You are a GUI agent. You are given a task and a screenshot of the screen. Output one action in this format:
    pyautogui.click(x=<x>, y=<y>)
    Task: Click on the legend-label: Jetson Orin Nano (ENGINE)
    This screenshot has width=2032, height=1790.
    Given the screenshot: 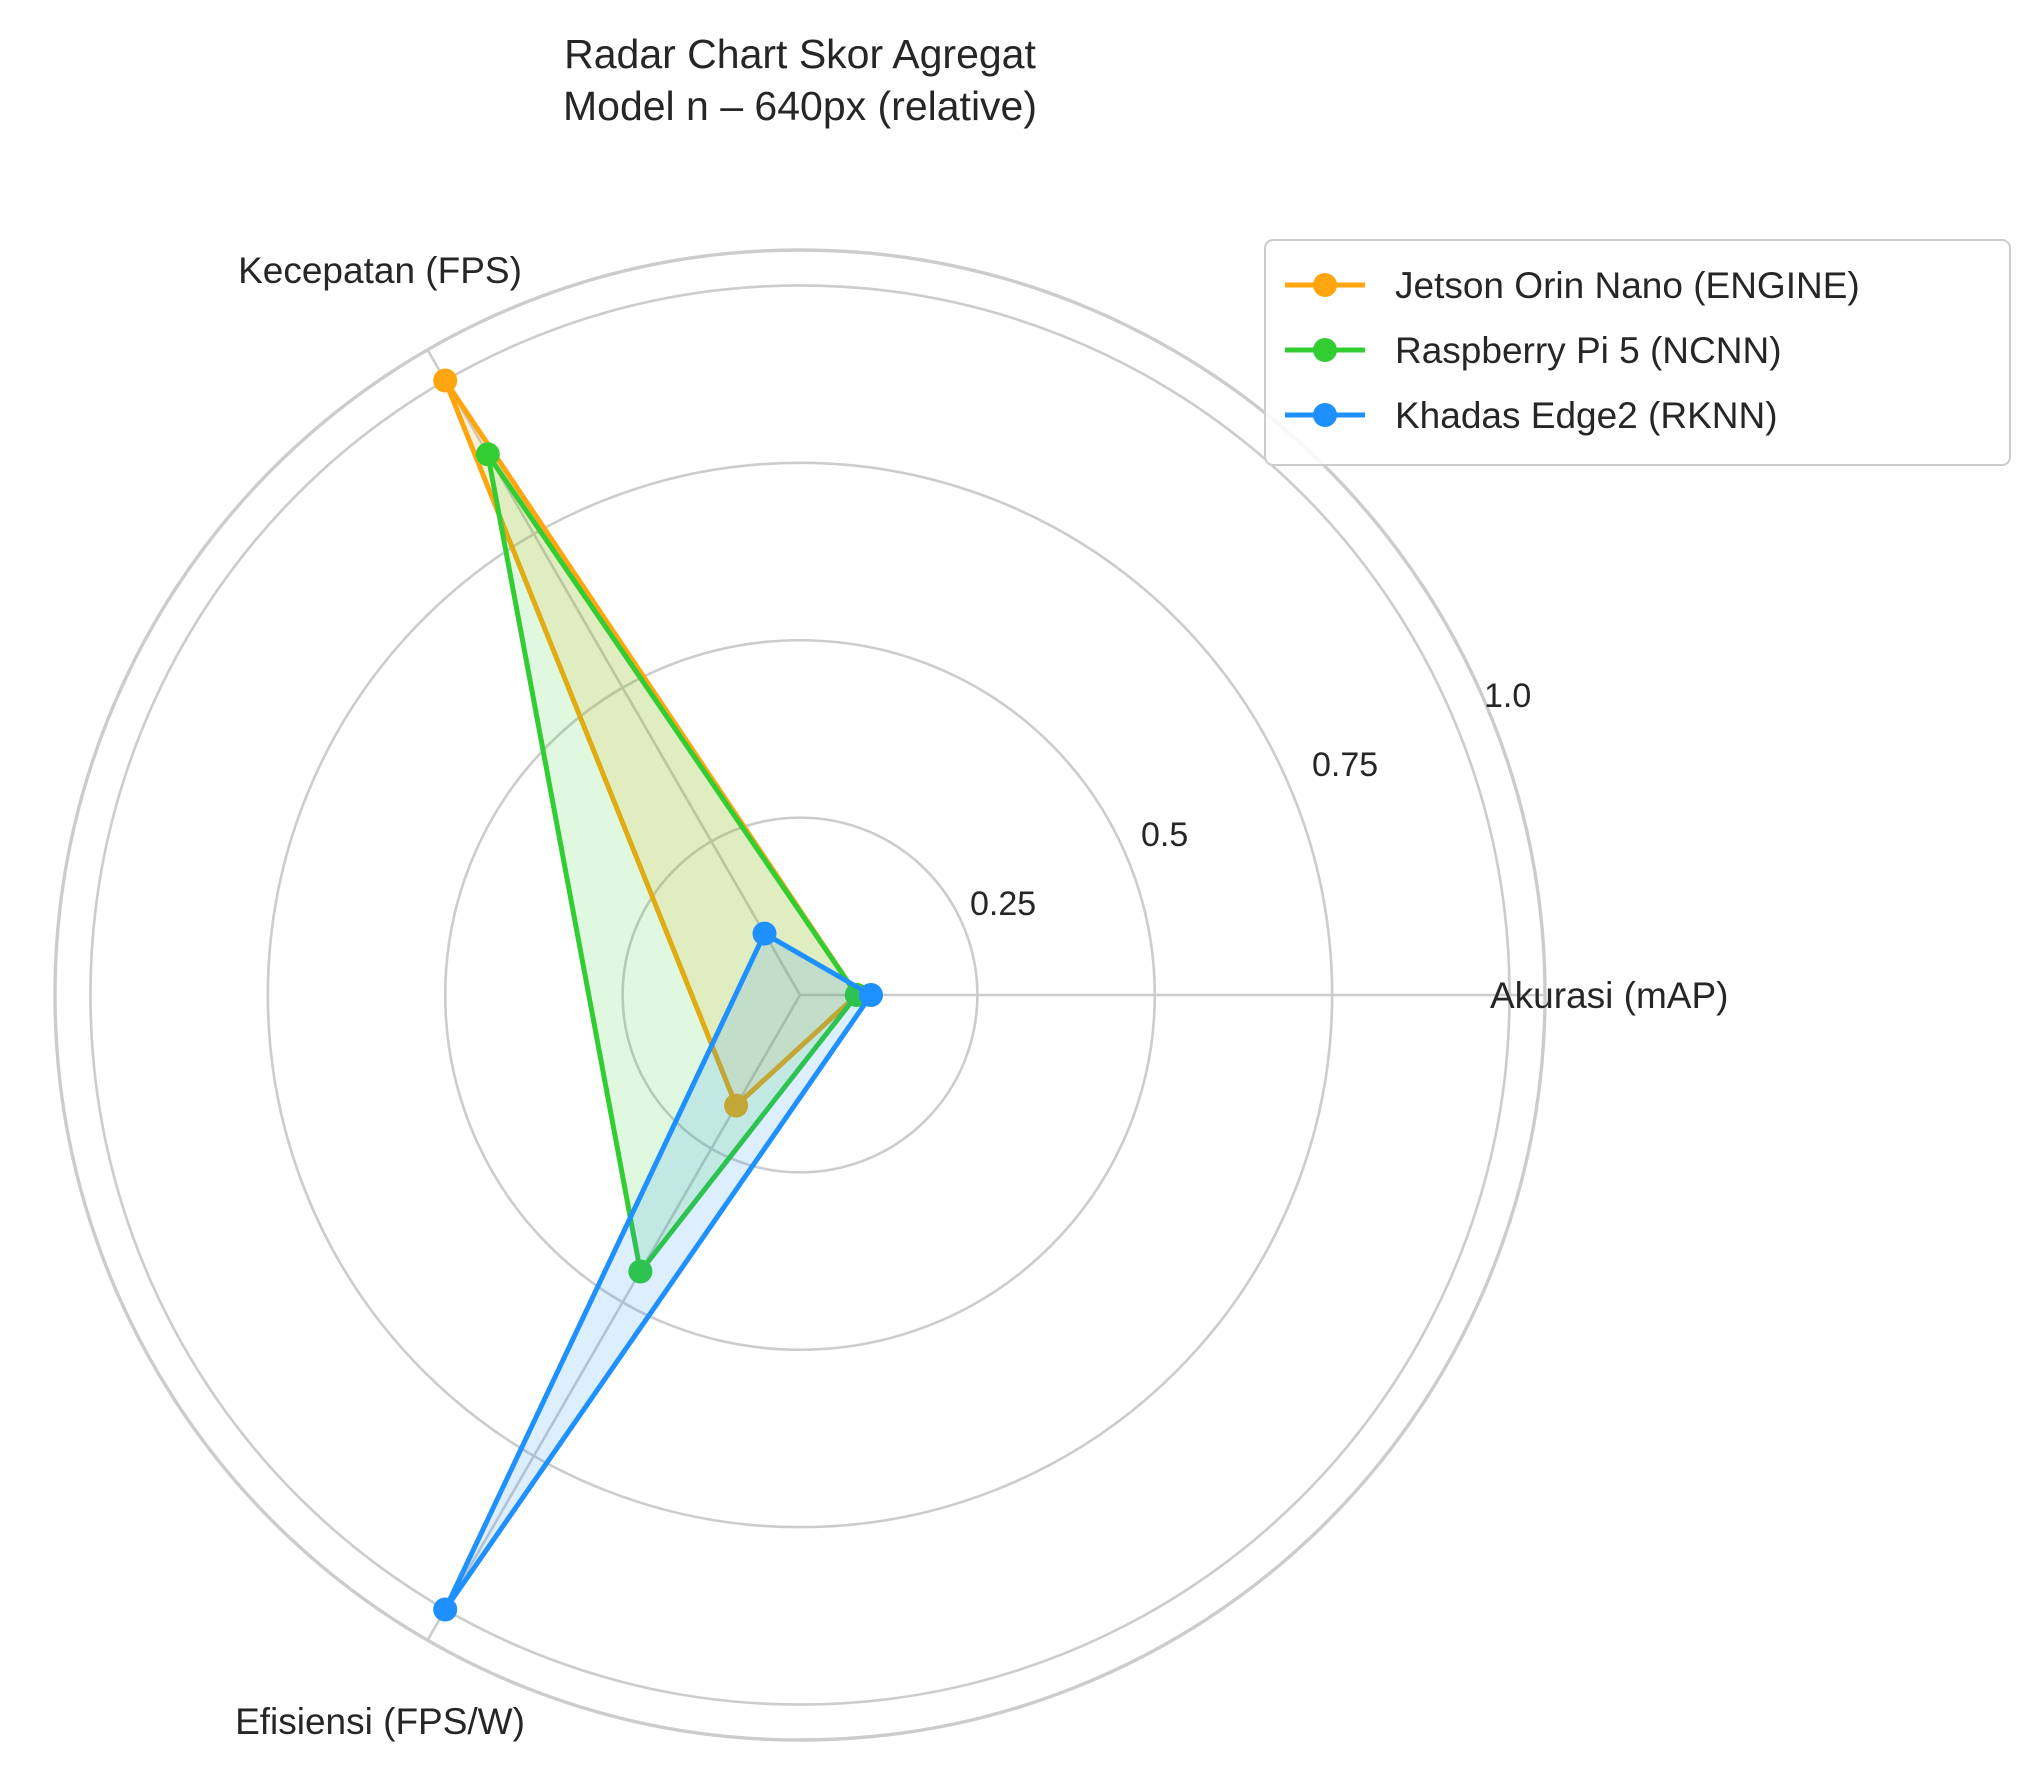 What is the action you would take?
    pyautogui.click(x=1627, y=285)
    